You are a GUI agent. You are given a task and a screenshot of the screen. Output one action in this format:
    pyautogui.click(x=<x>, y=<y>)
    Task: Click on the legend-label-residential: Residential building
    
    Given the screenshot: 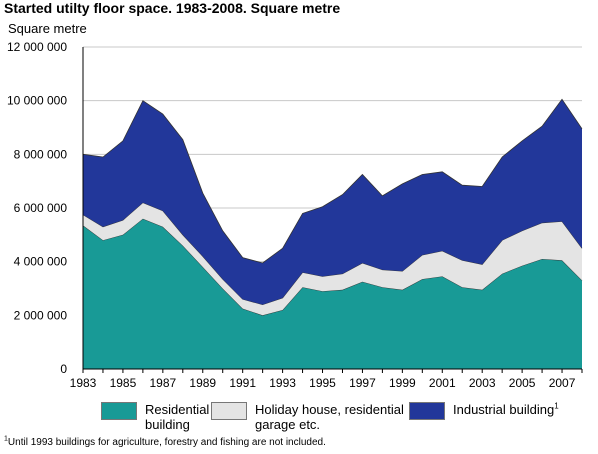 What is the action you would take?
    pyautogui.click(x=177, y=417)
    